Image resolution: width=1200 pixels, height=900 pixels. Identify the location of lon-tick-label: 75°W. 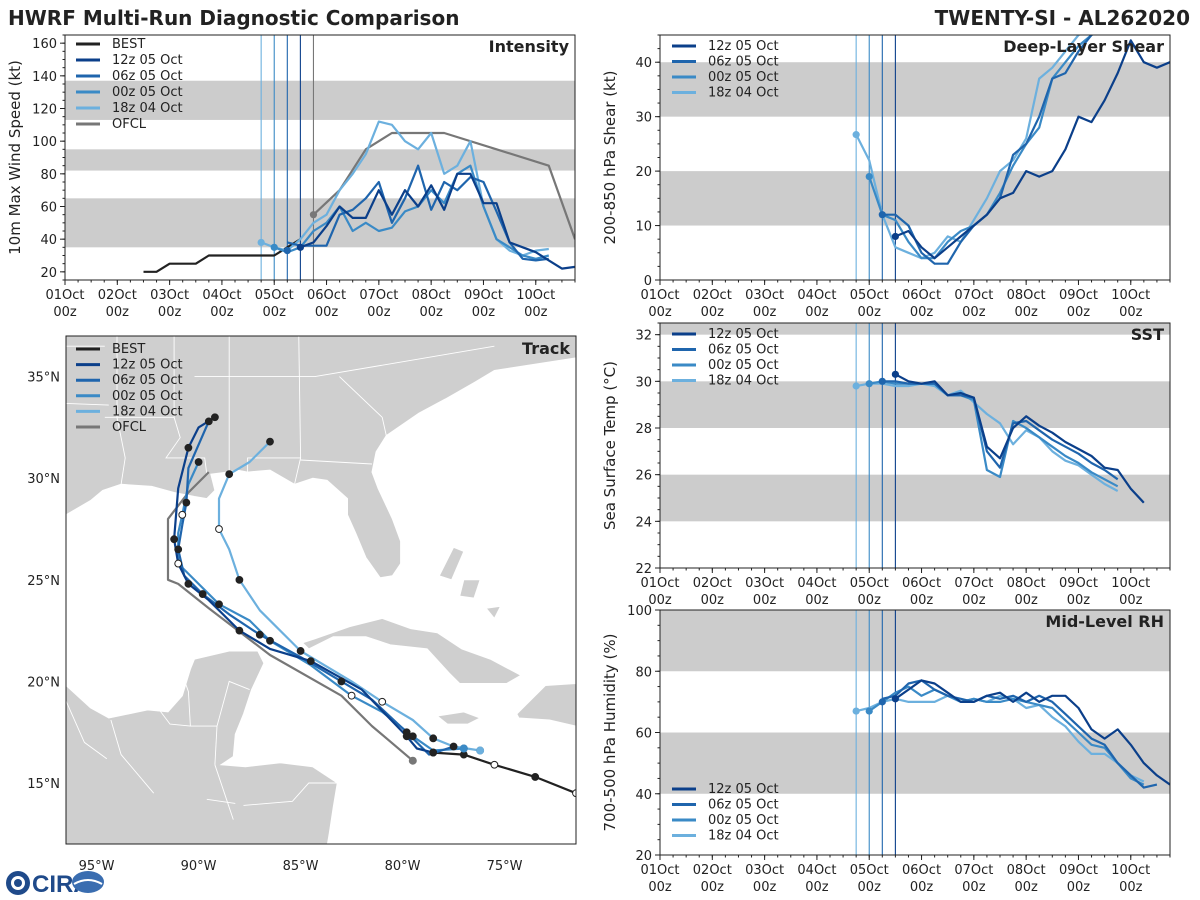
(505, 866).